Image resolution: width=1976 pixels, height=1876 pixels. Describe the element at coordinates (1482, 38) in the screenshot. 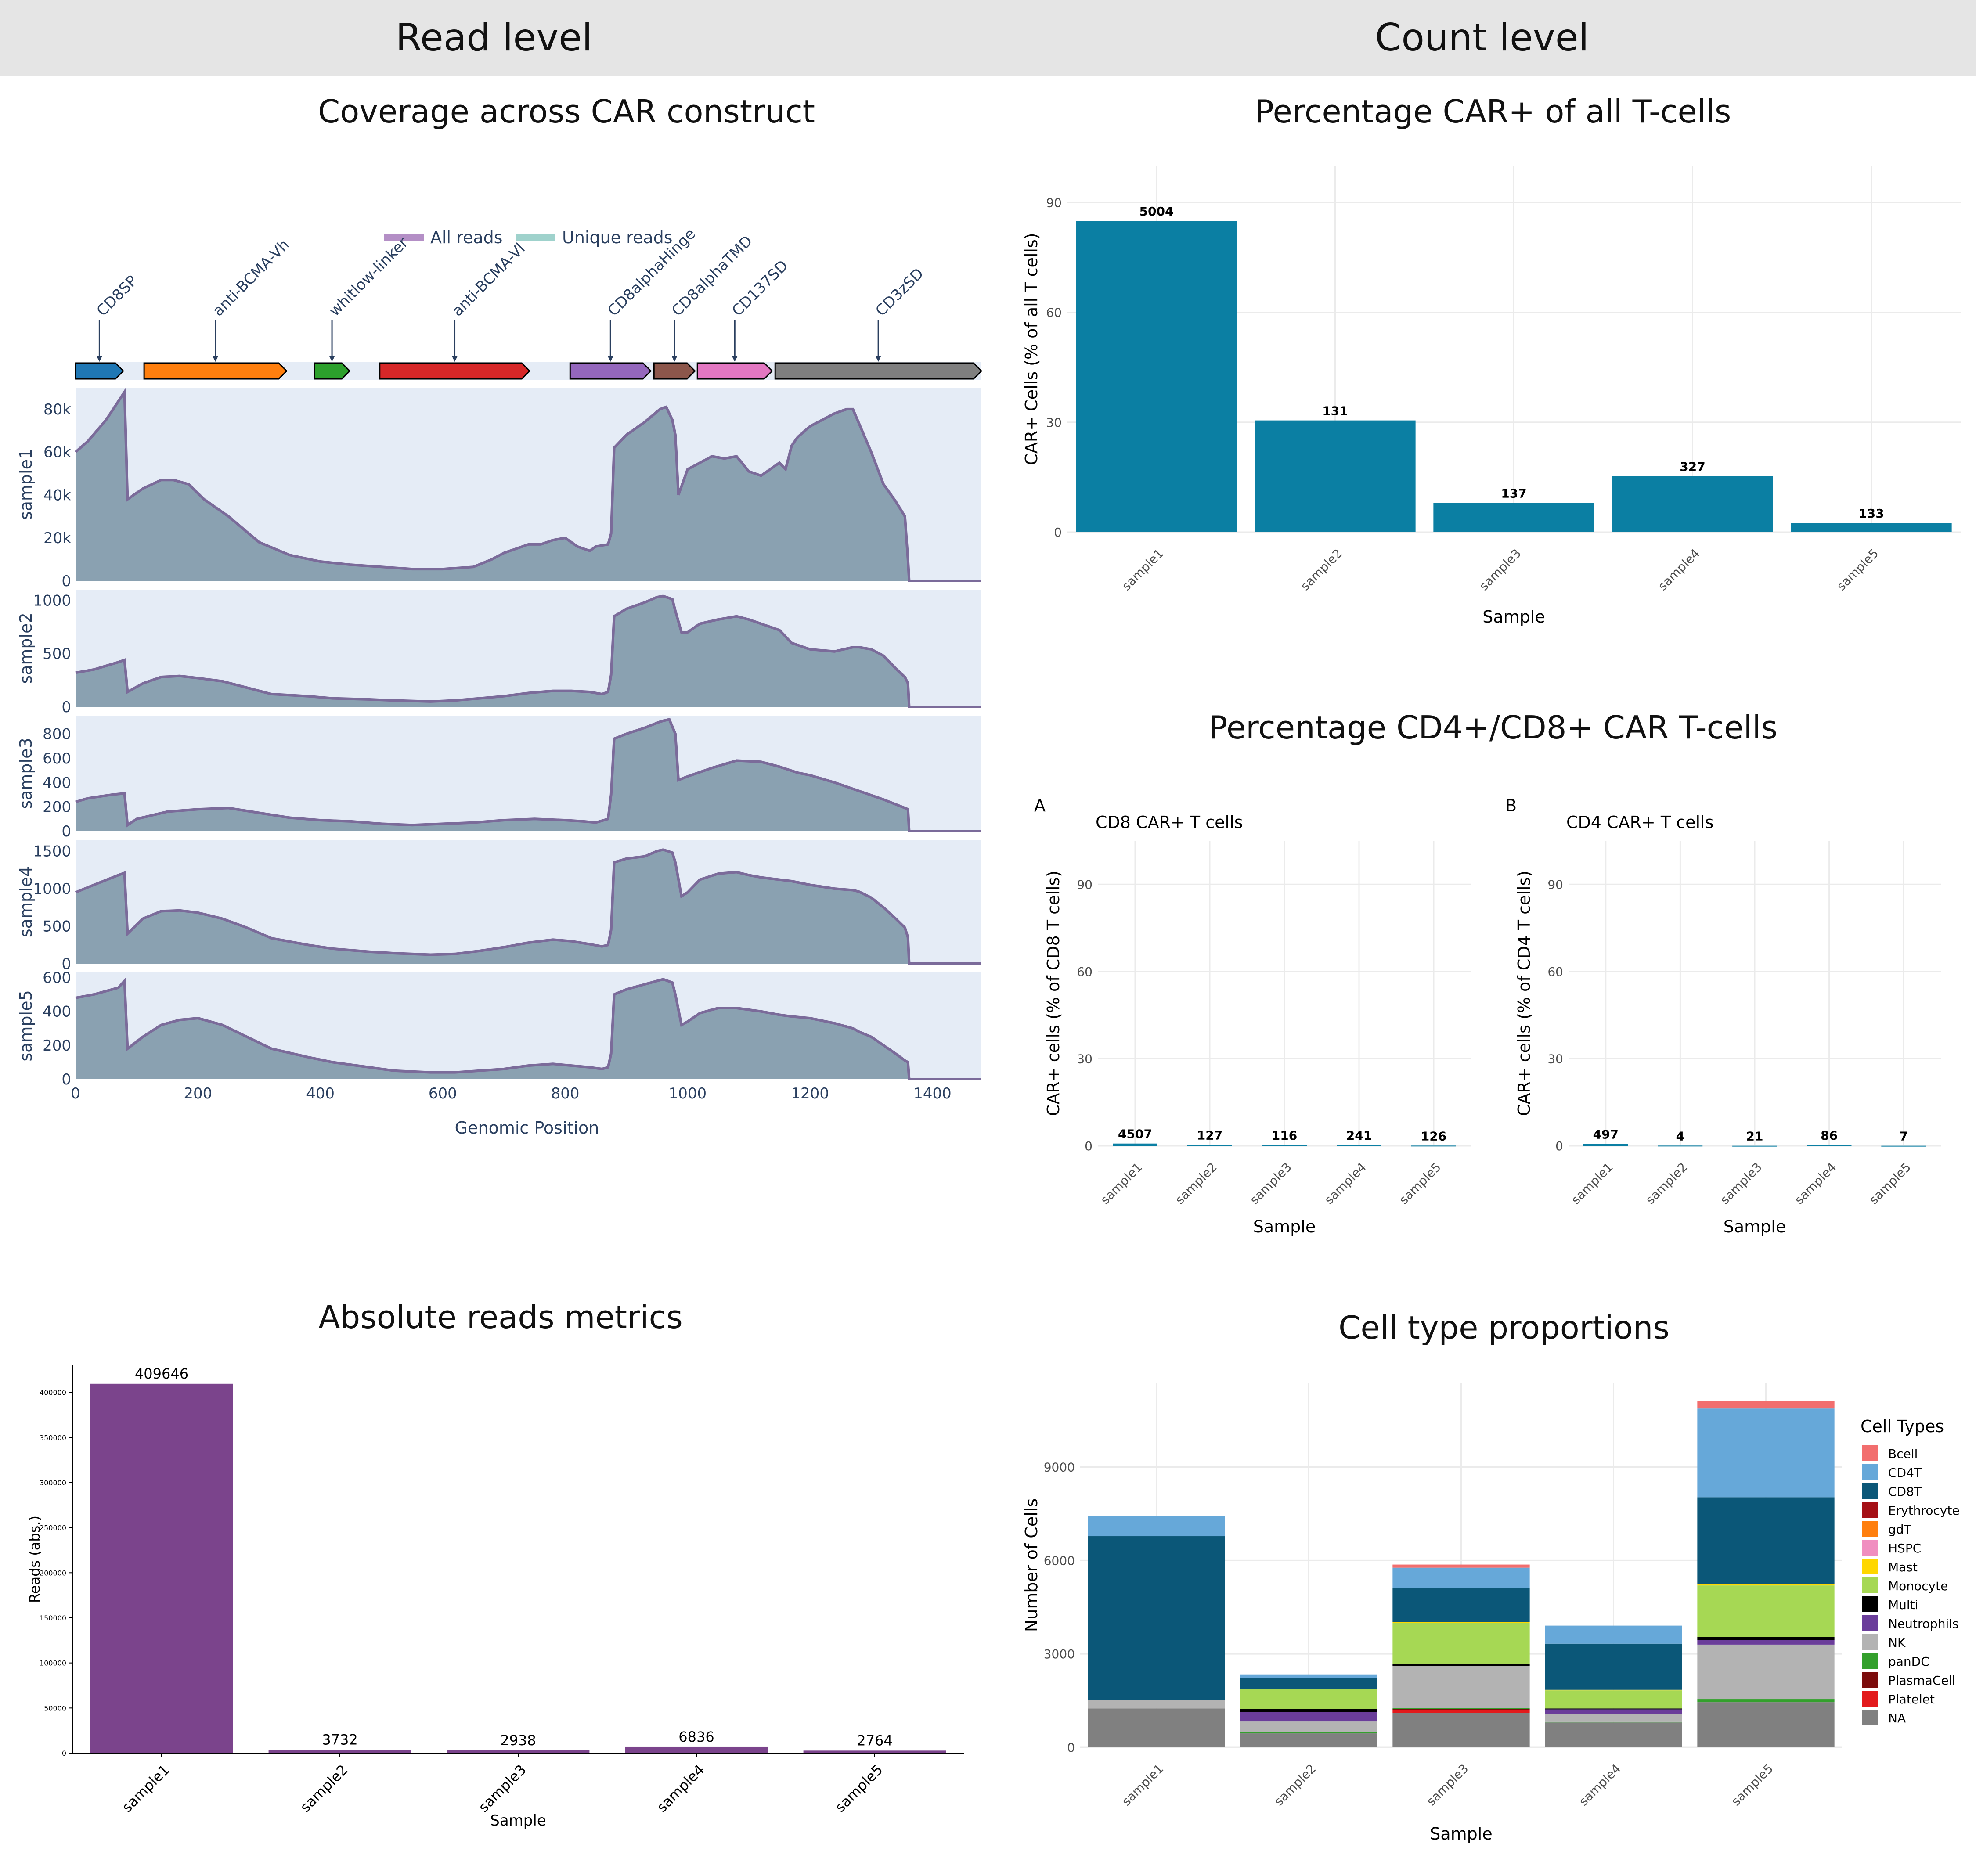

I see `header-count-level: Count level` at that location.